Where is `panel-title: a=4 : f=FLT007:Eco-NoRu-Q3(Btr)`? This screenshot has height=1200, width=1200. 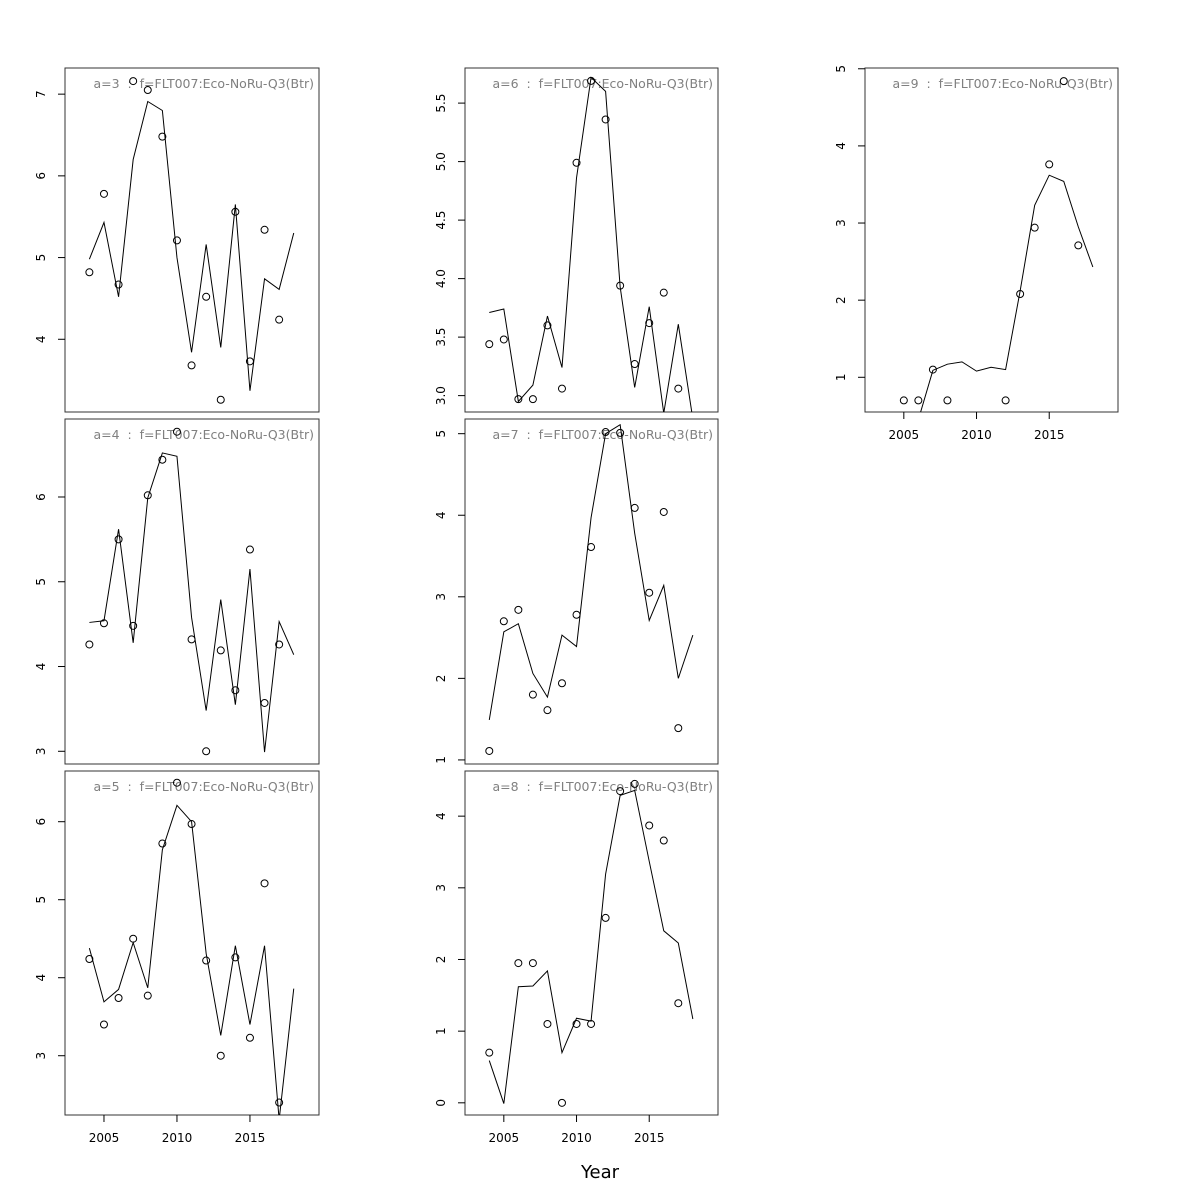 panel-title: a=4 : f=FLT007:Eco-NoRu-Q3(Btr) is located at coordinates (203, 434).